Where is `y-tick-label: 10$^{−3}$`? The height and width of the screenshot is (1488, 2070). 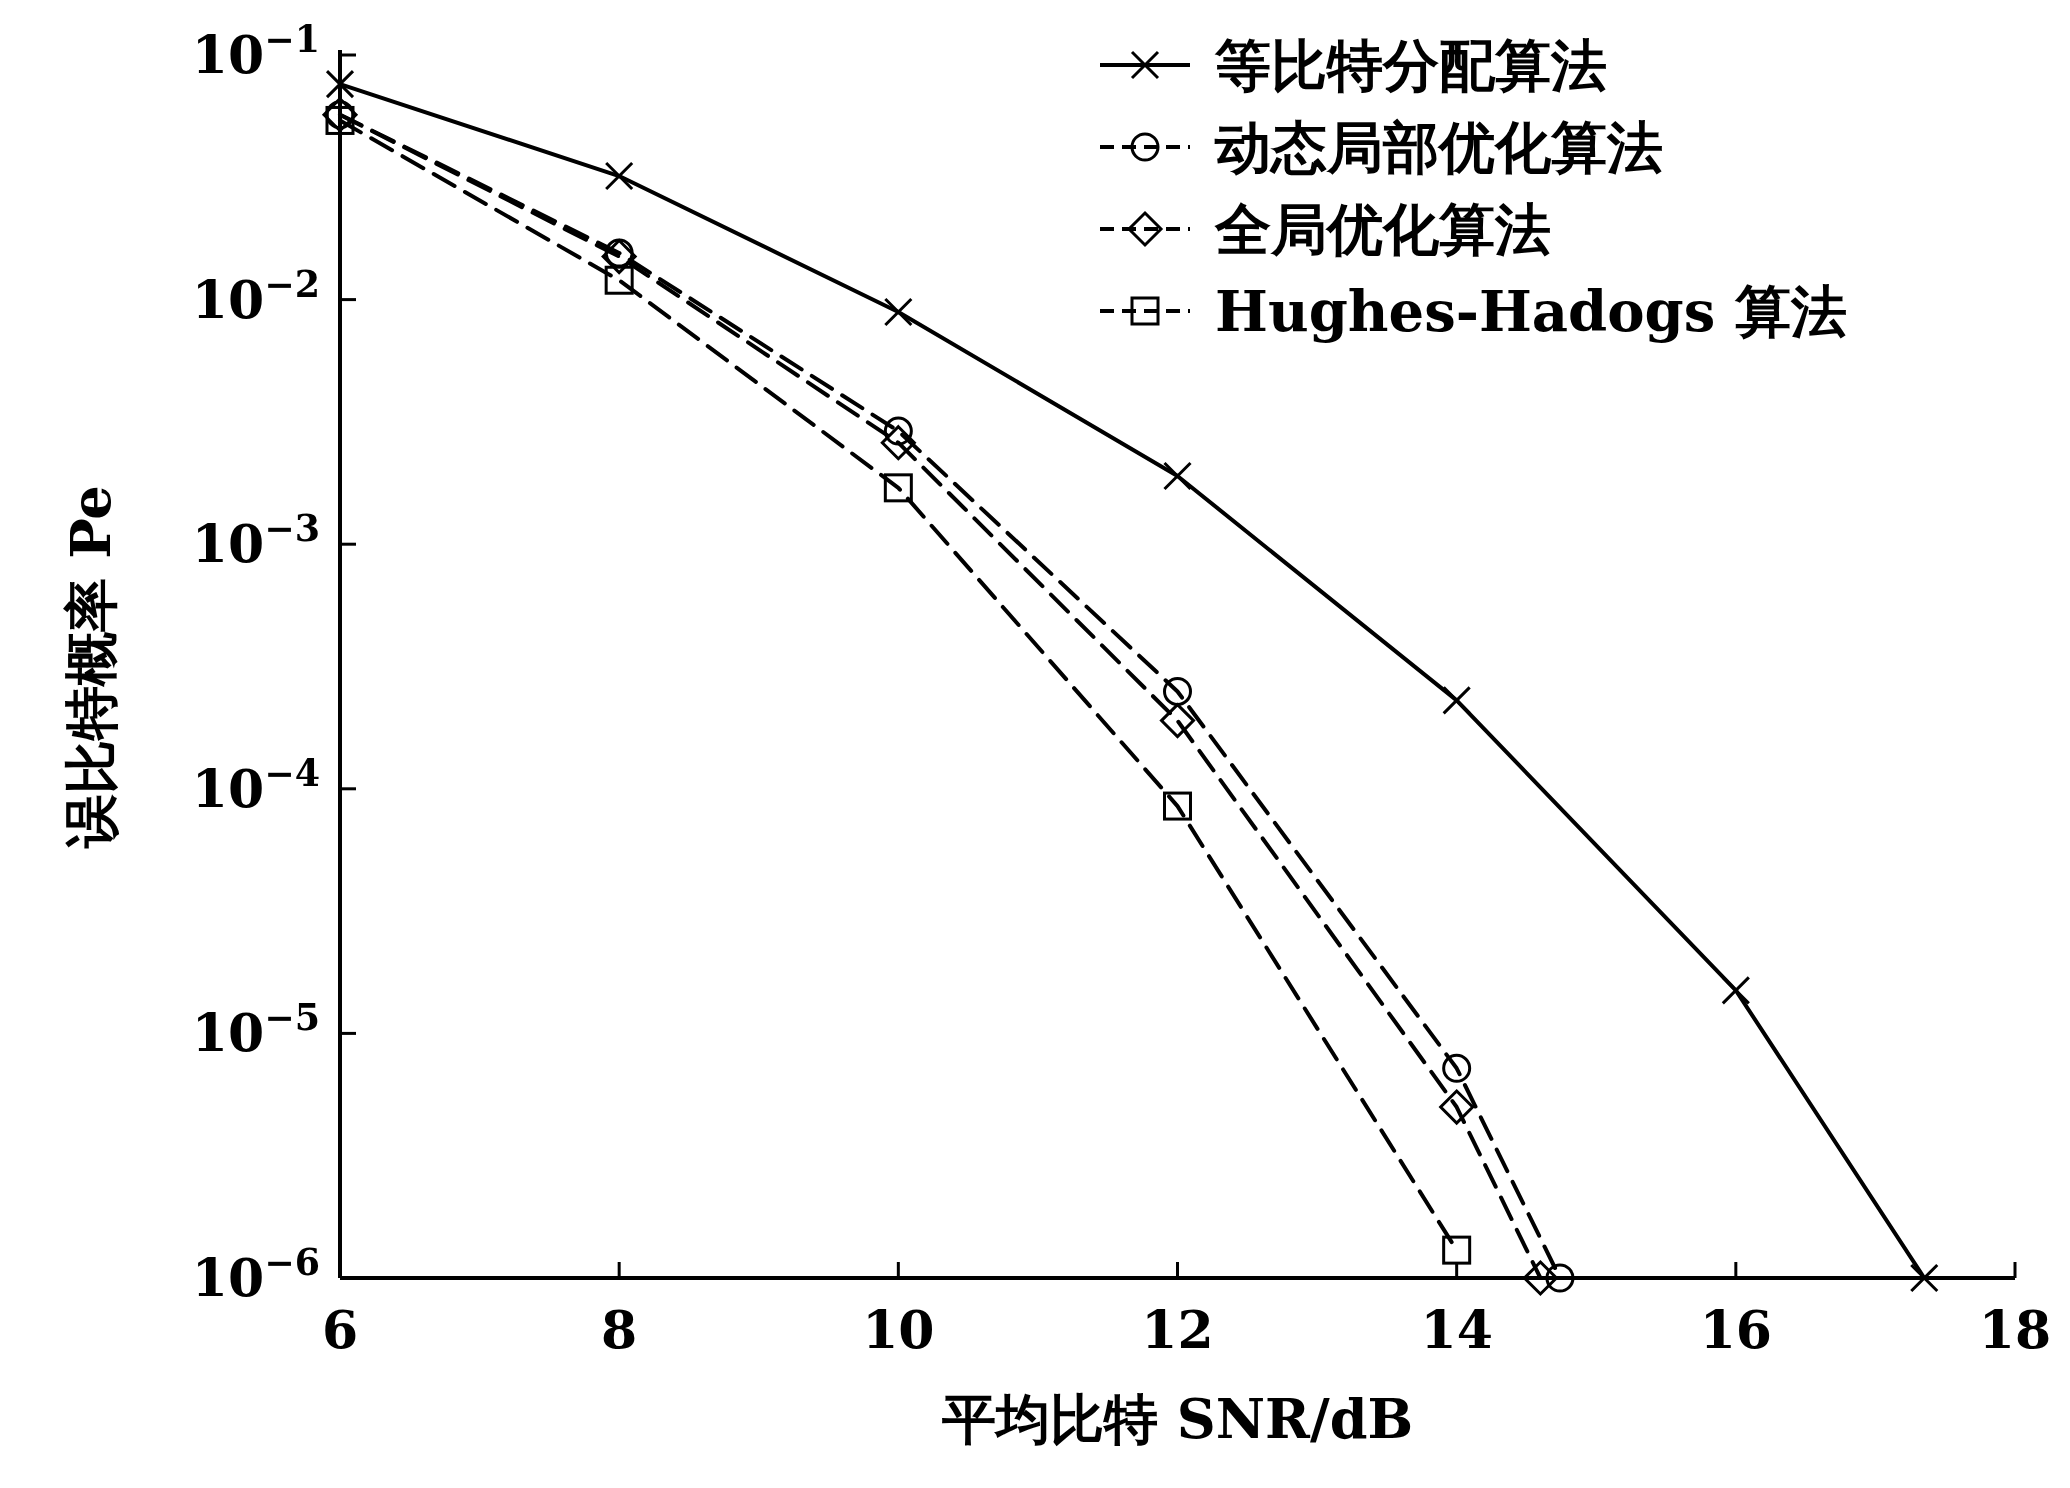
y-tick-label: 10$^{−3}$ is located at coordinates (255, 540).